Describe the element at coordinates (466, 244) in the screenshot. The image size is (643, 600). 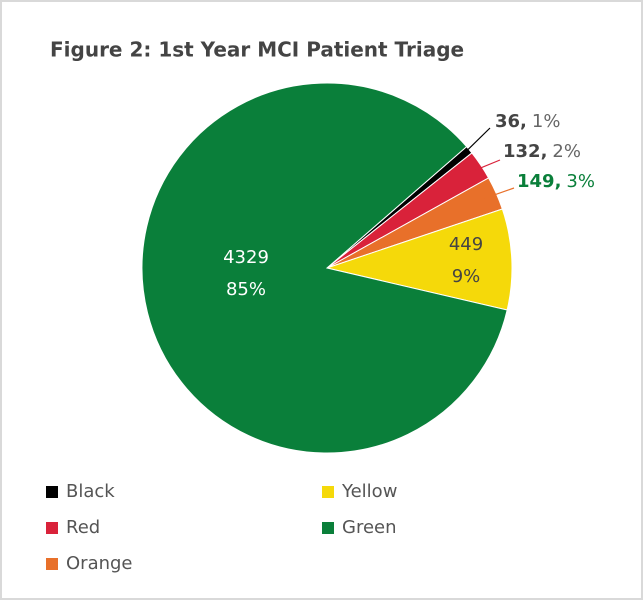
I see `value-label: 449` at that location.